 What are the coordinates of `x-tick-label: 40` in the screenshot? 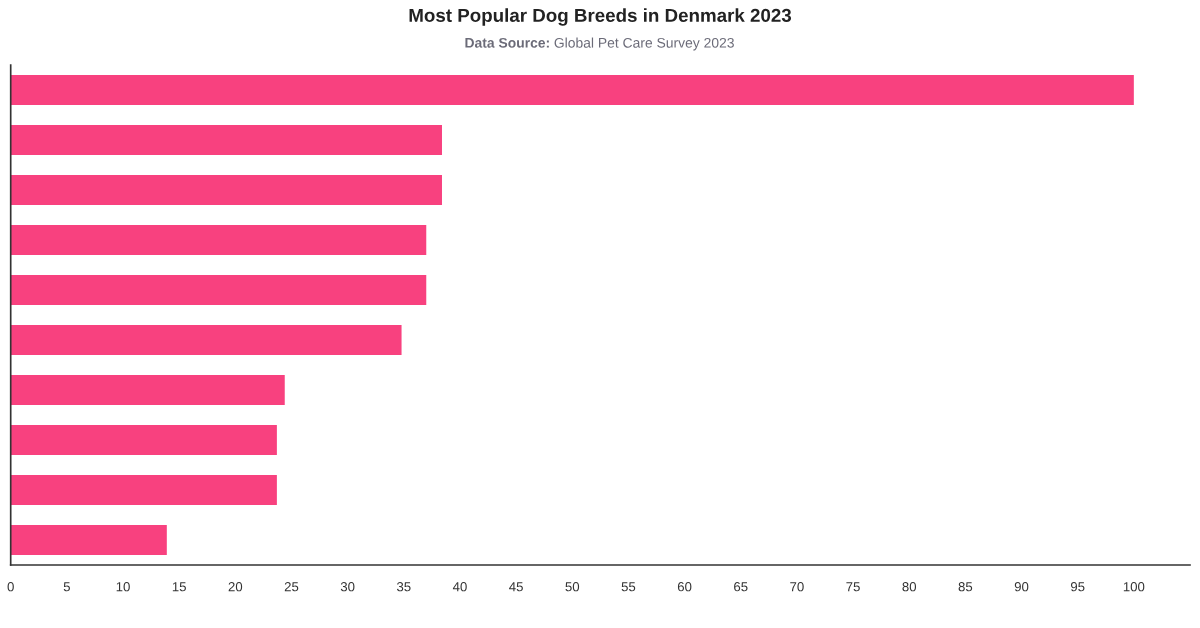 It's located at (459, 587).